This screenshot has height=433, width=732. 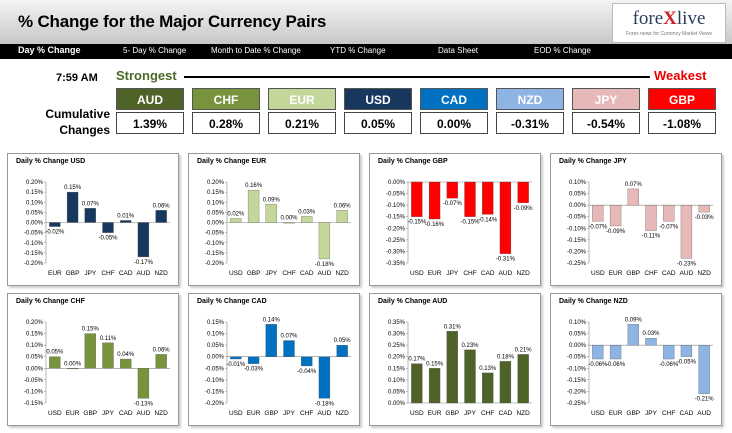 I want to click on currency-header-chf: CHF, so click(x=226, y=99).